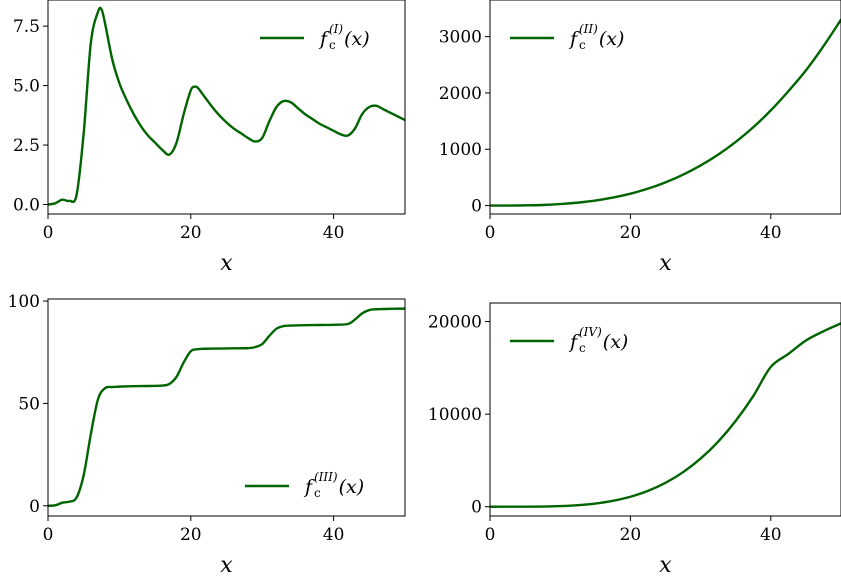  Describe the element at coordinates (26, 146) in the screenshot. I see `y-tick-label: 2.5` at that location.